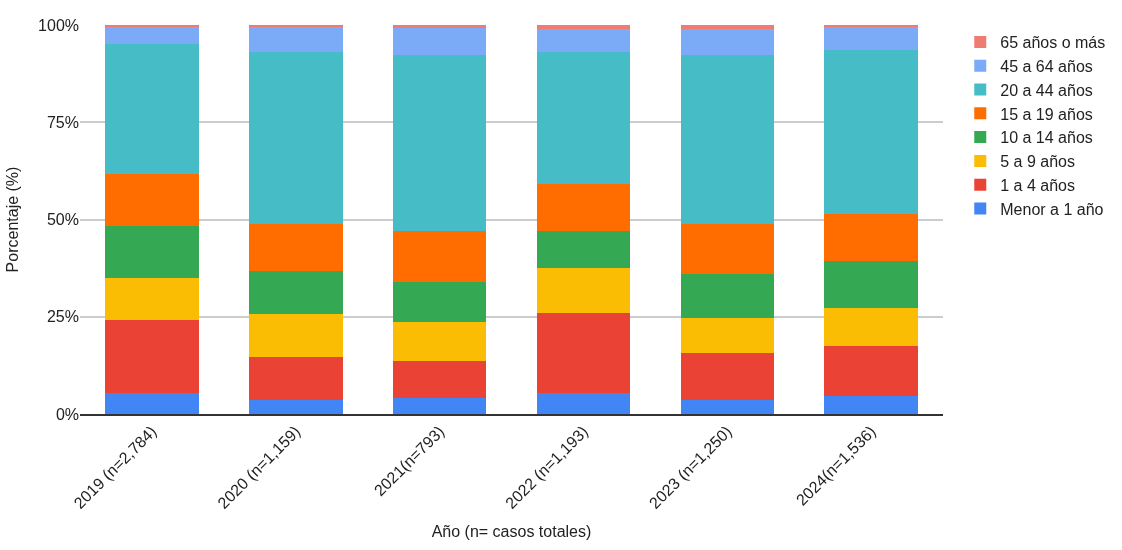 This screenshot has width=1122, height=550. Describe the element at coordinates (1046, 114) in the screenshot. I see `legend-label: 15 a 19 años` at that location.